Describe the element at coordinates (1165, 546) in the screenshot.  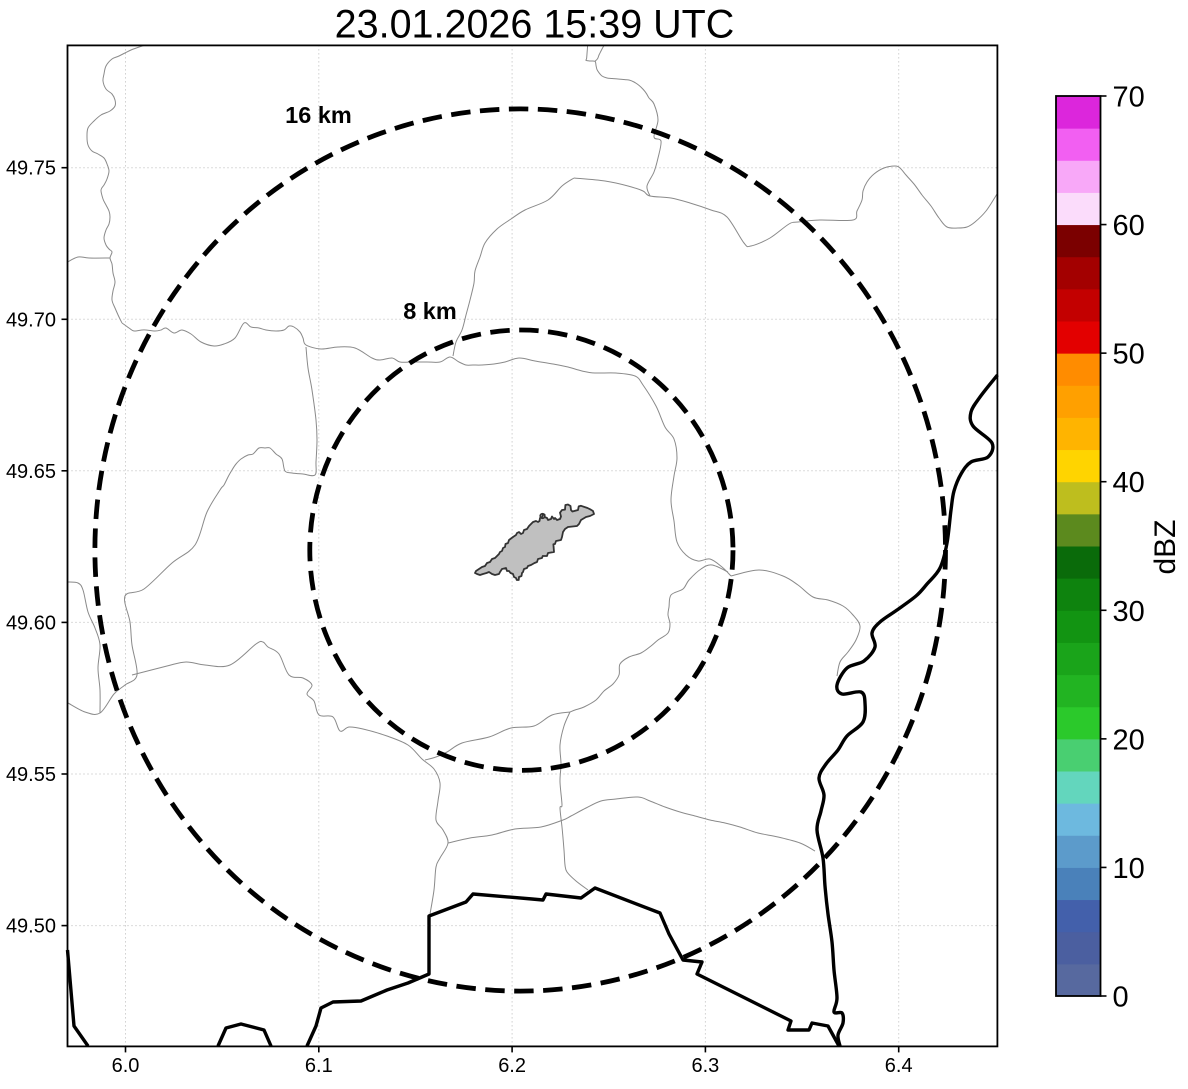
I see `svg-text: dBZ` at that location.